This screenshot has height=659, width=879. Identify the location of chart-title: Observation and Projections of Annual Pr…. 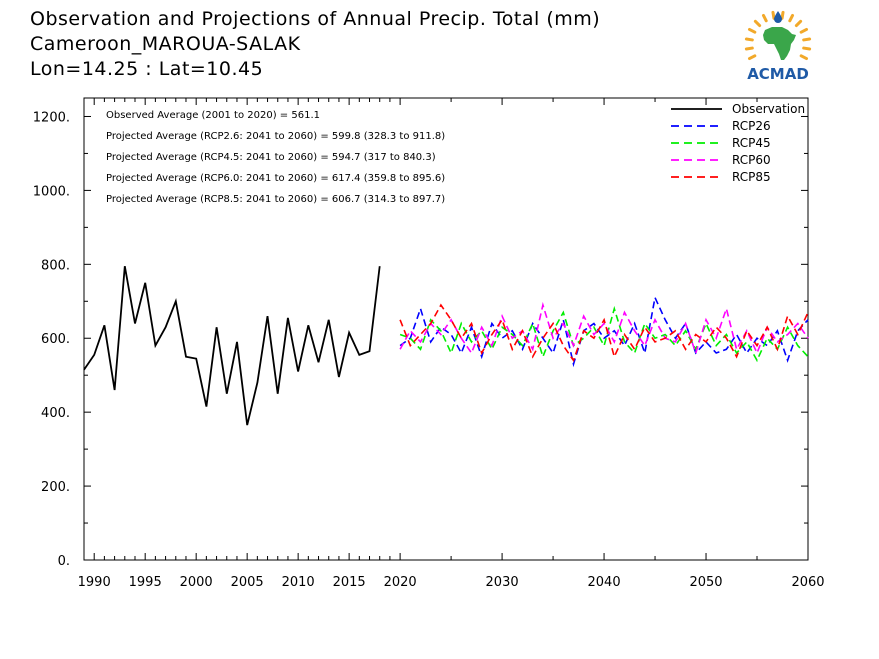
(315, 19).